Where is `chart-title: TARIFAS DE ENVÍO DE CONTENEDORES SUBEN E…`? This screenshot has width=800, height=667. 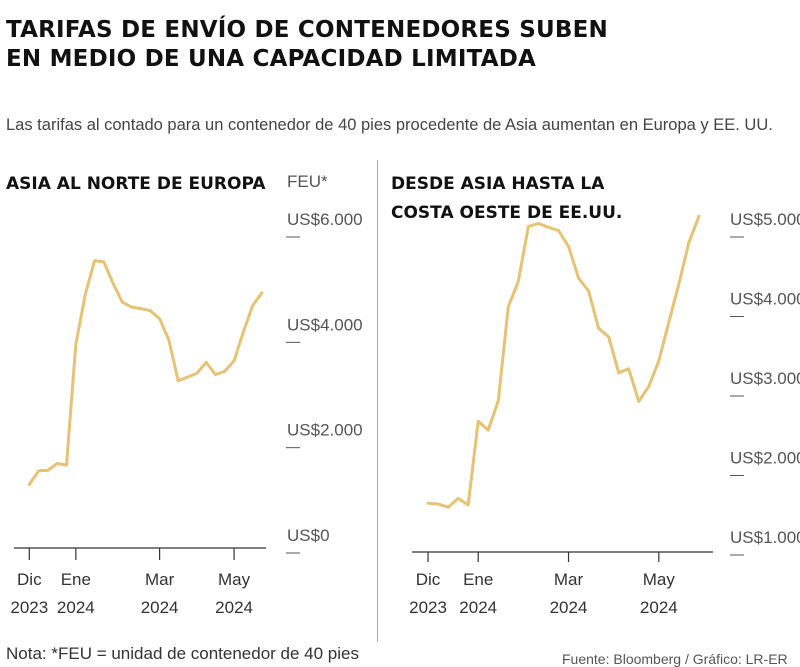
chart-title: TARIFAS DE ENVÍO DE CONTENEDORES SUBEN E… is located at coordinates (396, 45).